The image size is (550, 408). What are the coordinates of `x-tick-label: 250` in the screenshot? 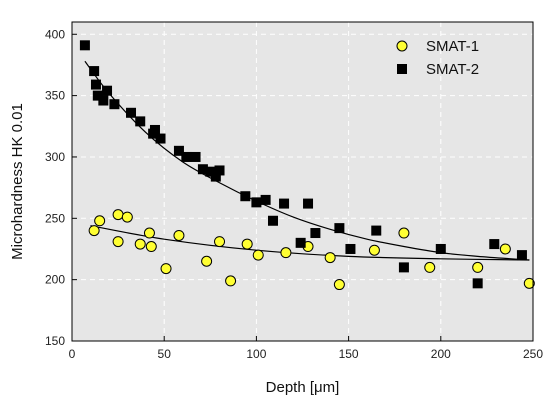 It's located at (533, 354).